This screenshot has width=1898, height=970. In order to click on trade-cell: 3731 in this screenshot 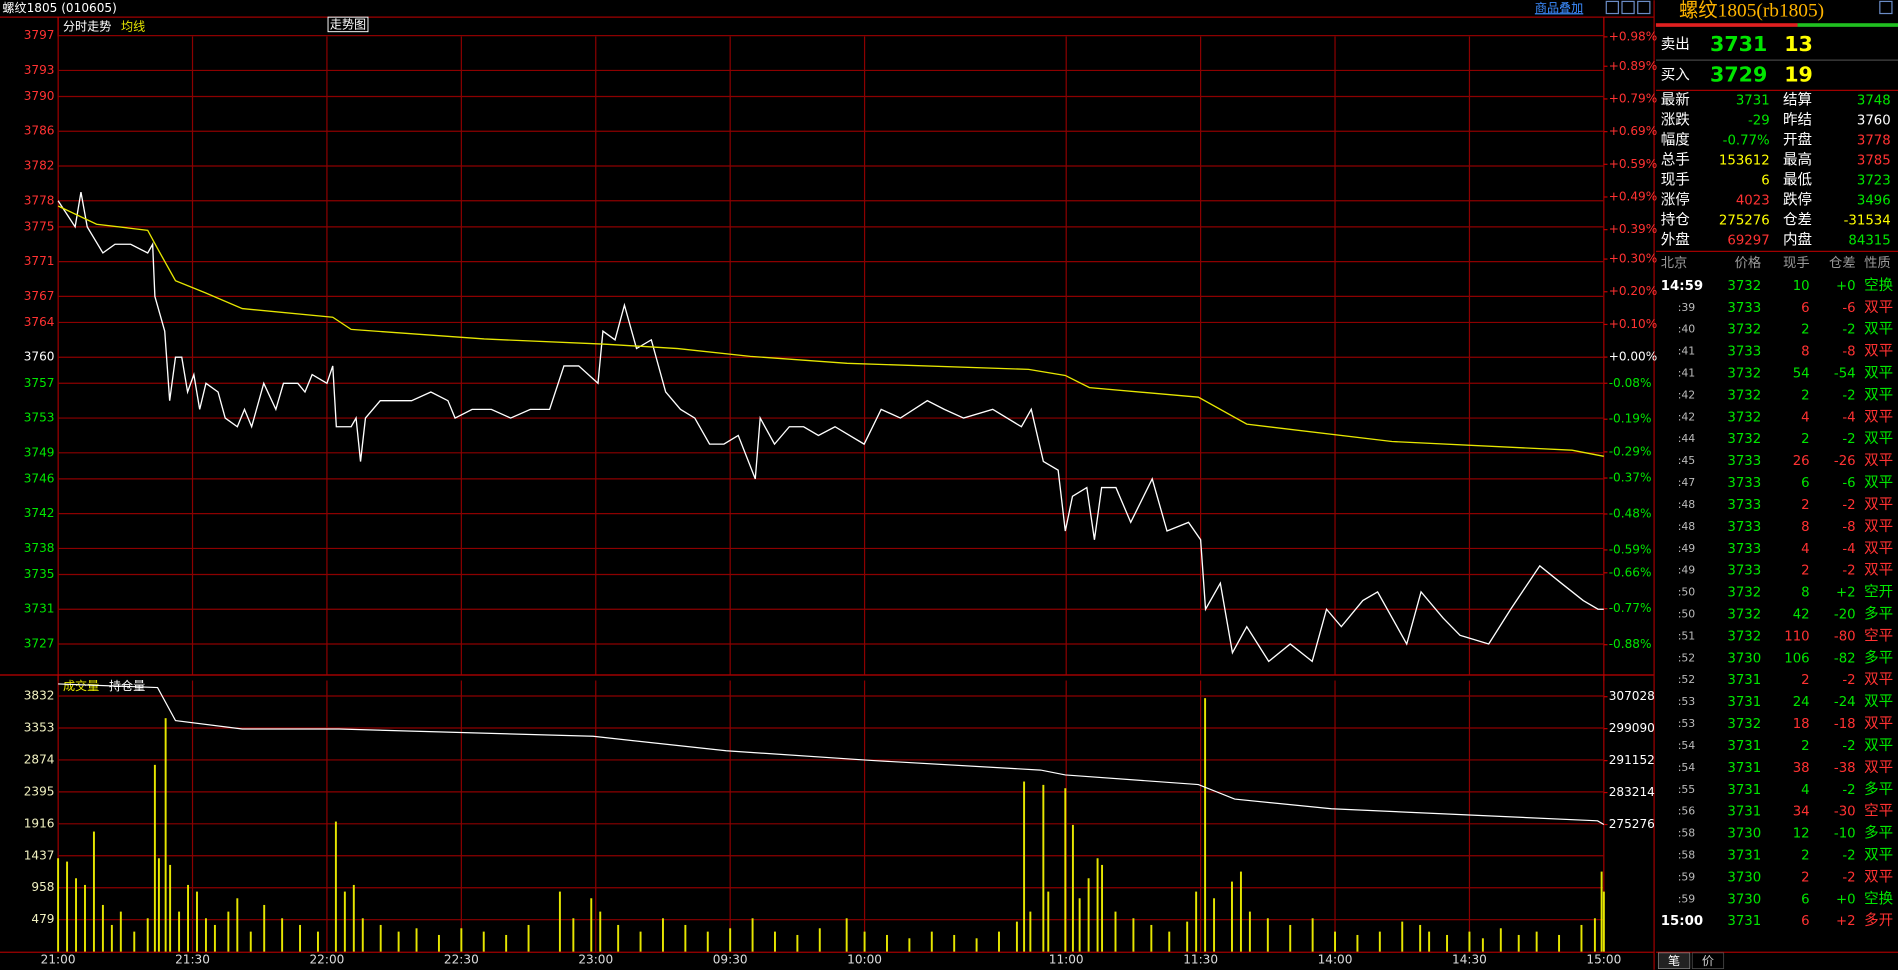, I will do `click(1744, 790)`.